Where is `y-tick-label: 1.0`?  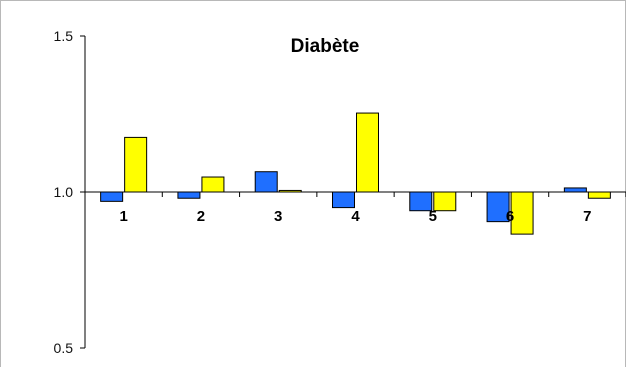
y-tick-label: 1.0 is located at coordinates (64, 192).